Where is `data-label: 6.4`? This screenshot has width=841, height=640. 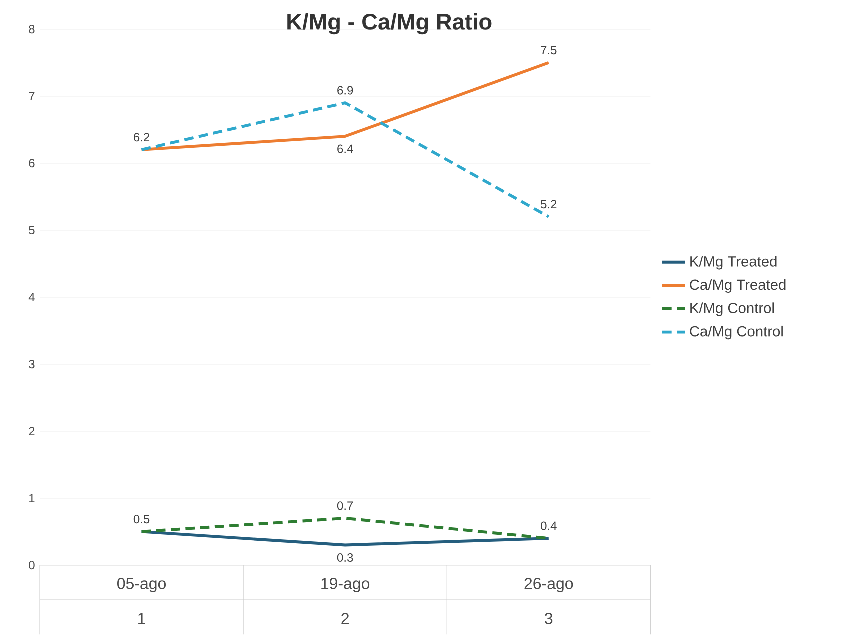
data-label: 6.4 is located at coordinates (346, 149).